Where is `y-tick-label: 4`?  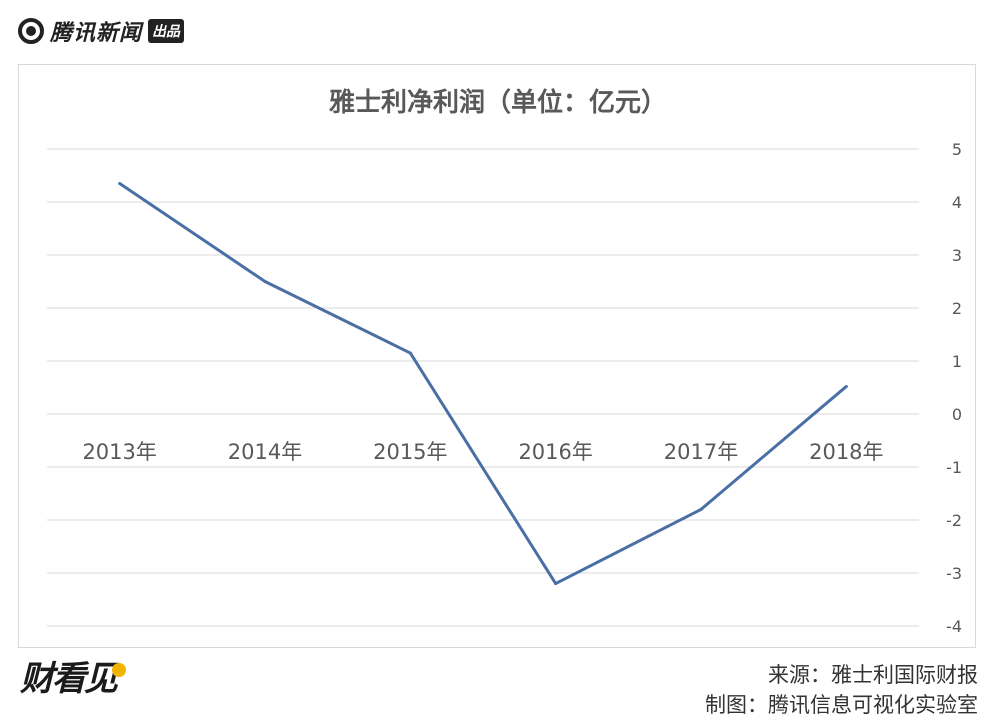 y-tick-label: 4 is located at coordinates (957, 202).